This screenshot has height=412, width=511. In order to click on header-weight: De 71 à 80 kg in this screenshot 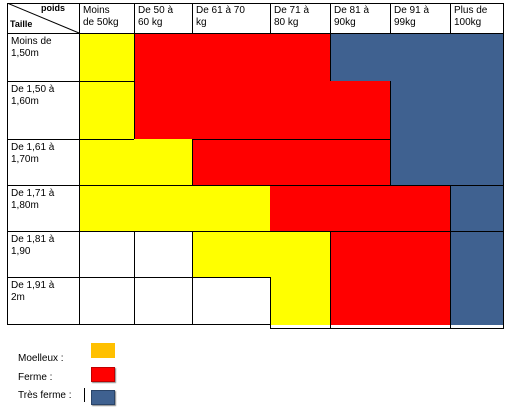, I will do `click(292, 16)`.